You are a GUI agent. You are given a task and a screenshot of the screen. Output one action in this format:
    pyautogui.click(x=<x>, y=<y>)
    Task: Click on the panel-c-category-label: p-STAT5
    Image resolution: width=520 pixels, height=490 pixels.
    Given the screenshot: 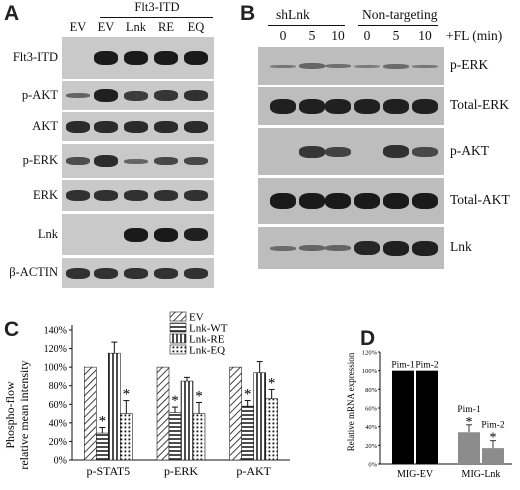 What is the action you would take?
    pyautogui.click(x=108, y=471)
    